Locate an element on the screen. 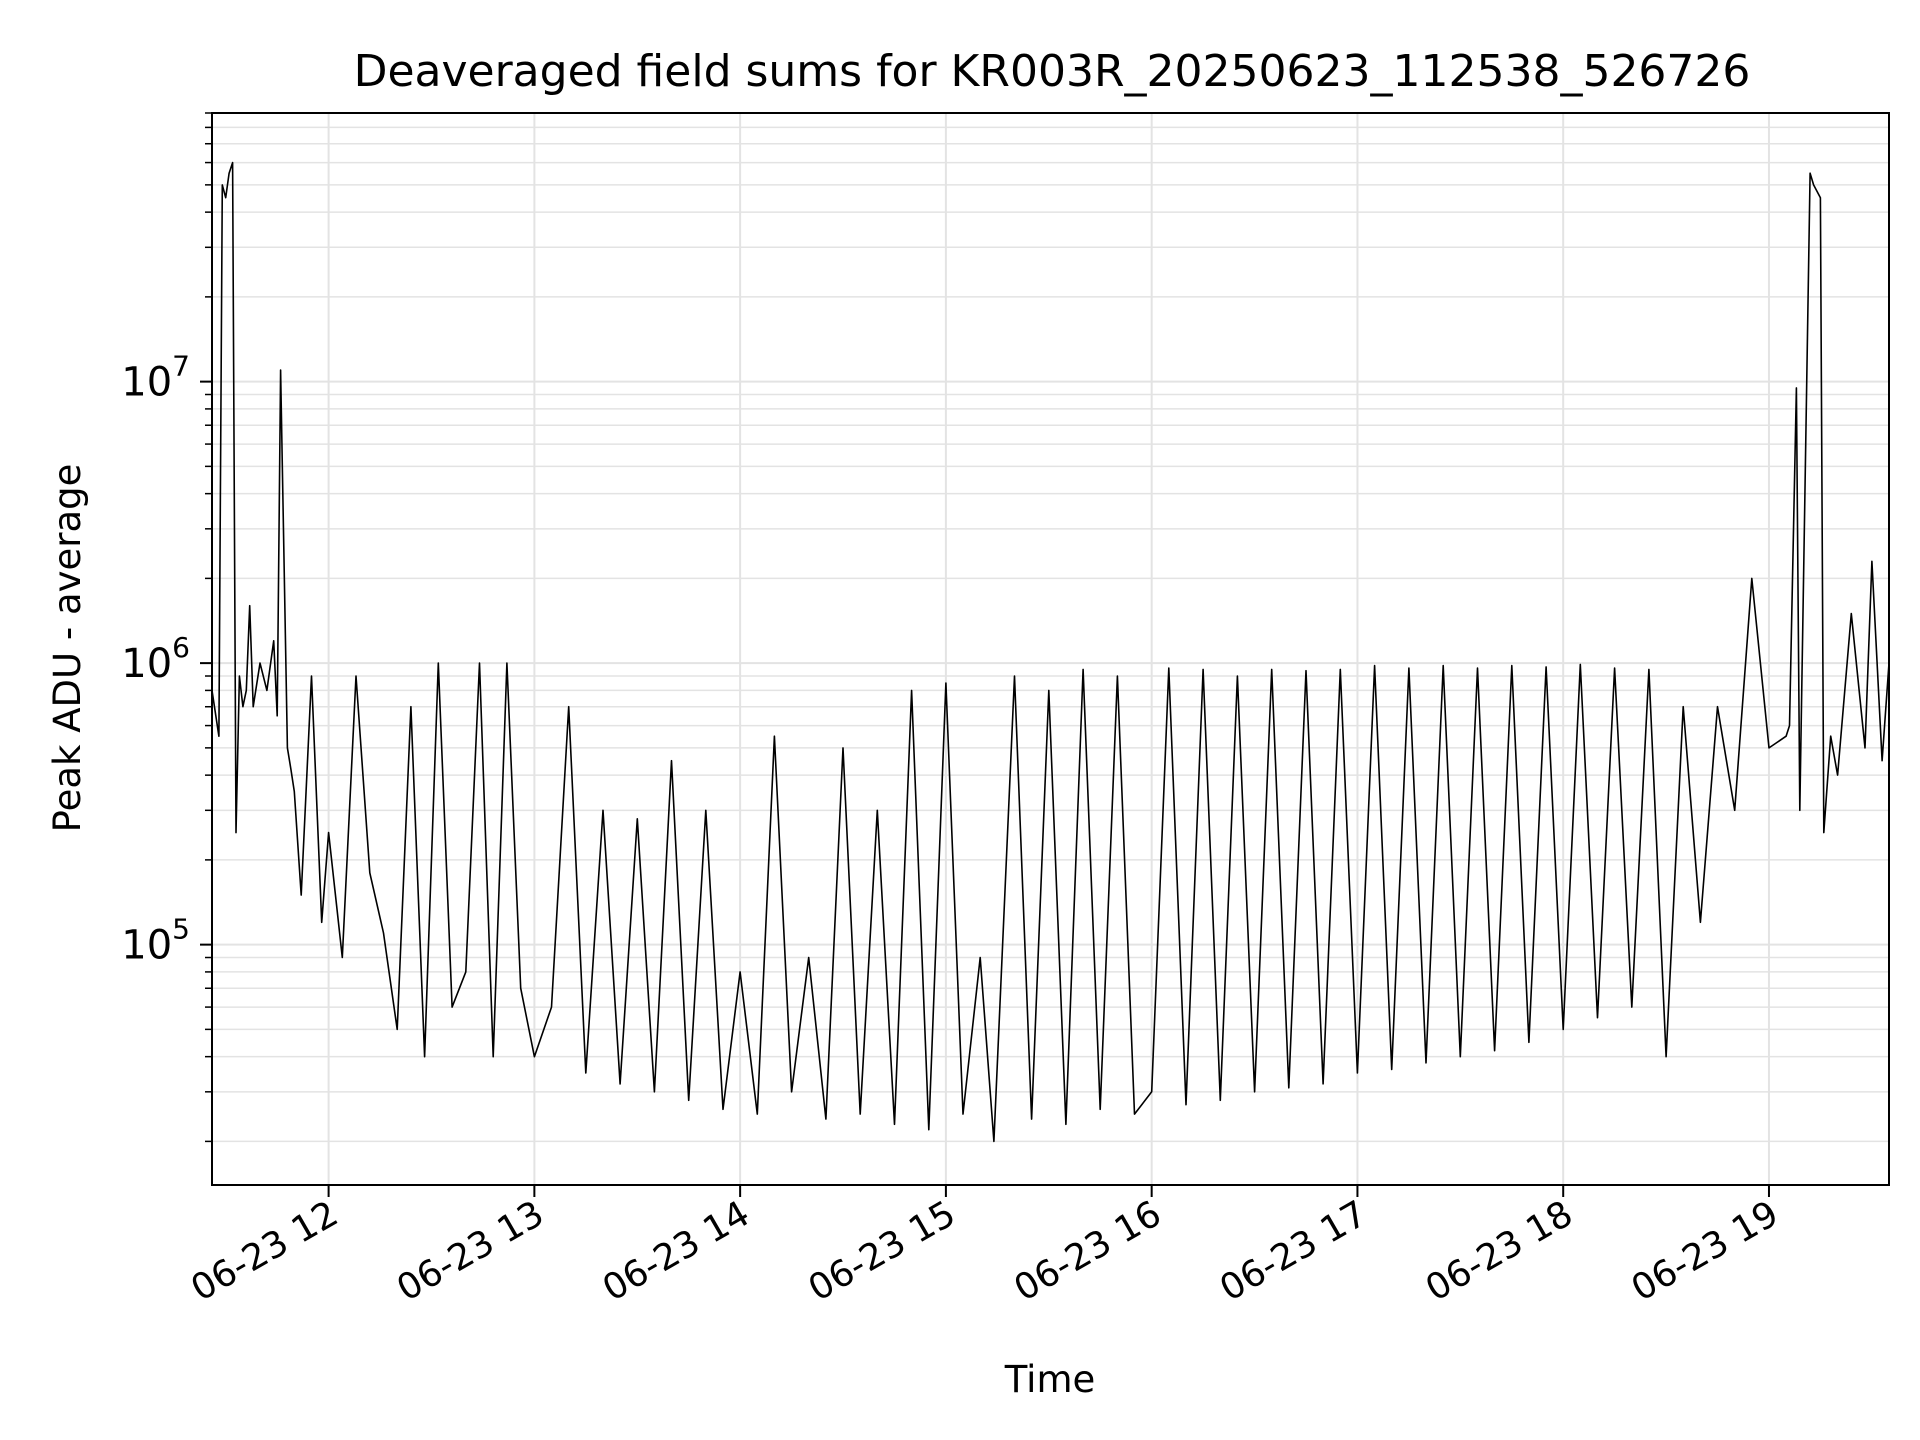 The height and width of the screenshot is (1440, 1920). y-axis-ticks: 10⁵ 10⁶ 10⁷ is located at coordinates (166, 627).